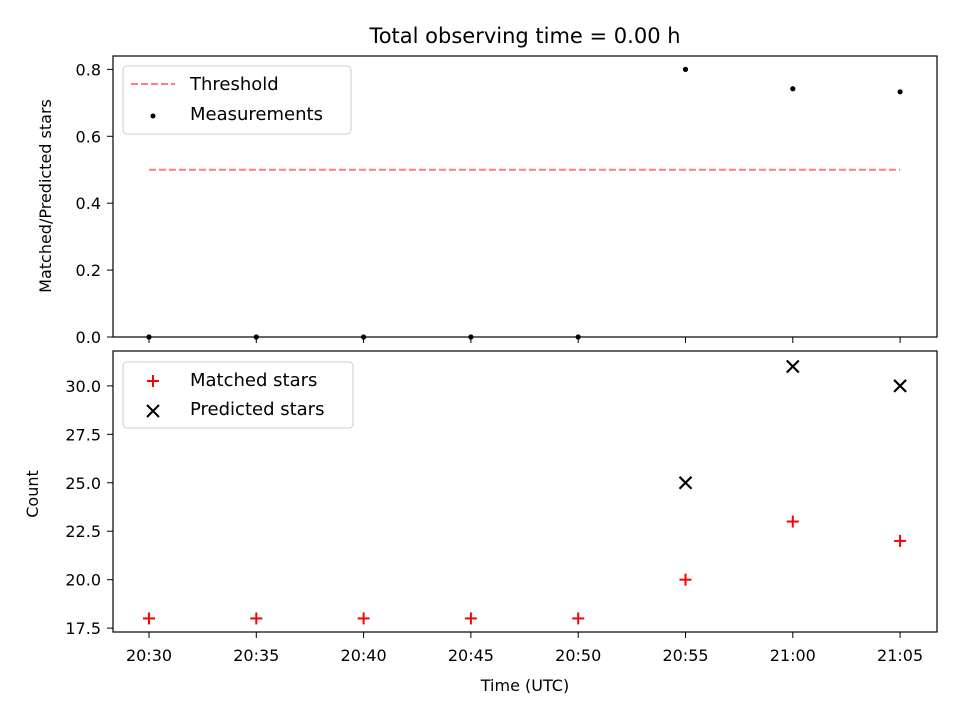 This screenshot has height=720, width=960. I want to click on legend-measurements-label: Measurements, so click(256, 114).